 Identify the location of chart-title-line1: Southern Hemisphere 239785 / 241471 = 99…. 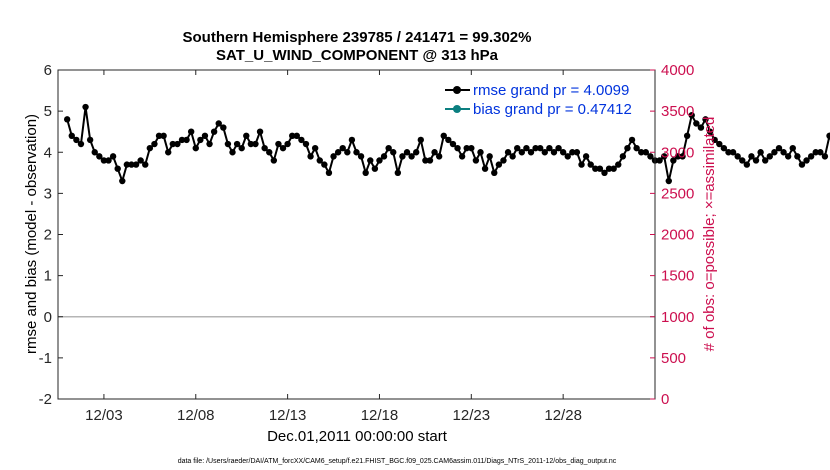
(357, 37).